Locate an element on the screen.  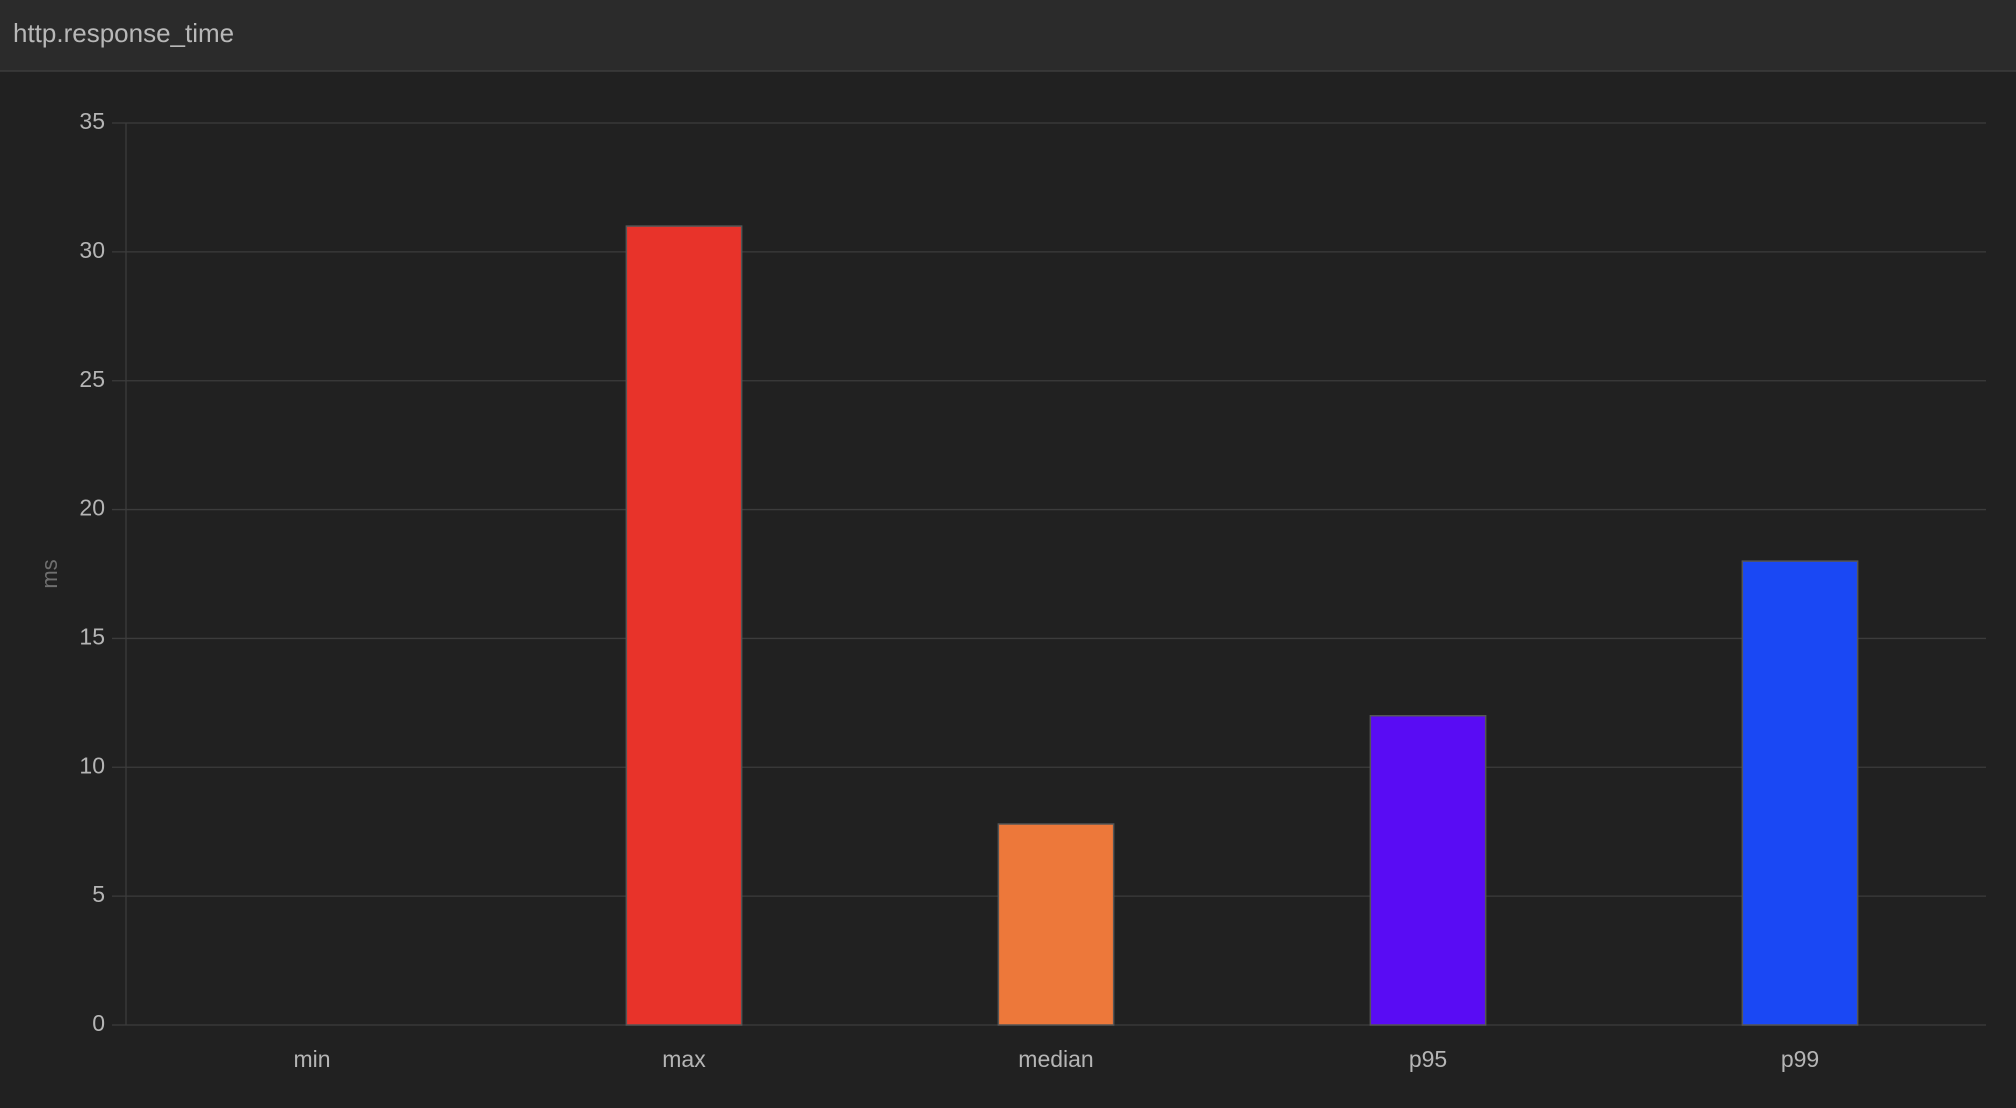
x-tick-label: min is located at coordinates (311, 1059).